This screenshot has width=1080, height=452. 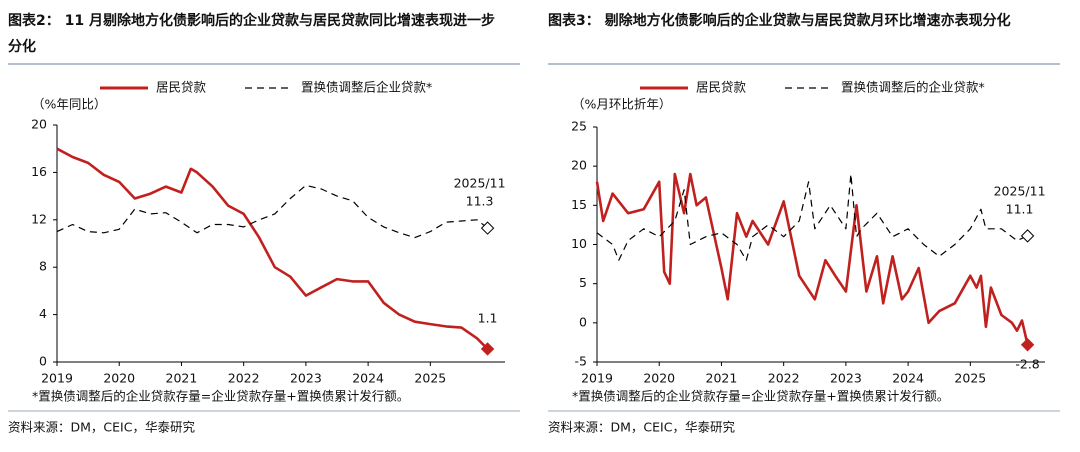 I want to click on y-tick-label: 15, so click(x=579, y=204).